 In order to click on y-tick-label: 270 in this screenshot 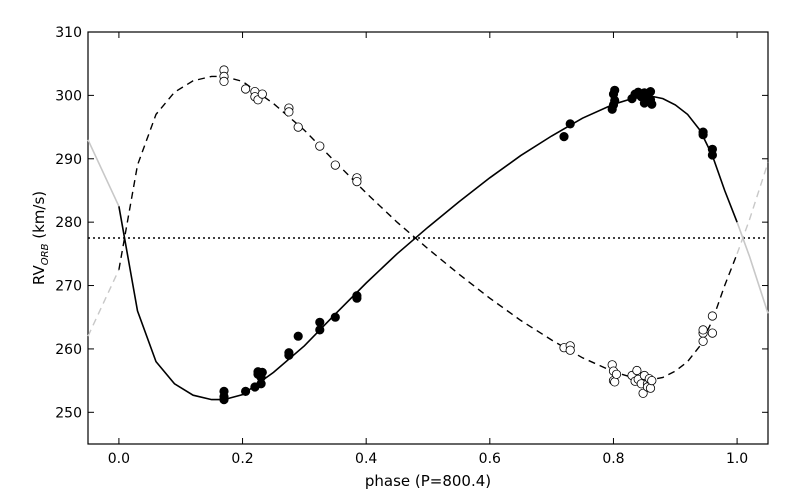, I will do `click(68, 287)`.